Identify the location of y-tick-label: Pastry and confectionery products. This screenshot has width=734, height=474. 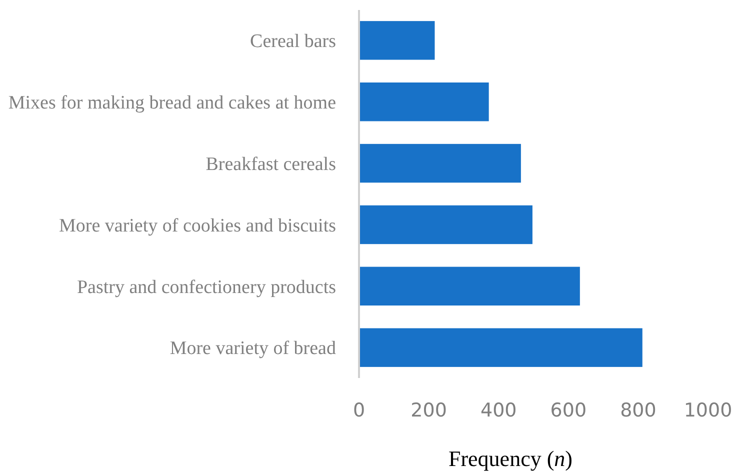
(206, 287).